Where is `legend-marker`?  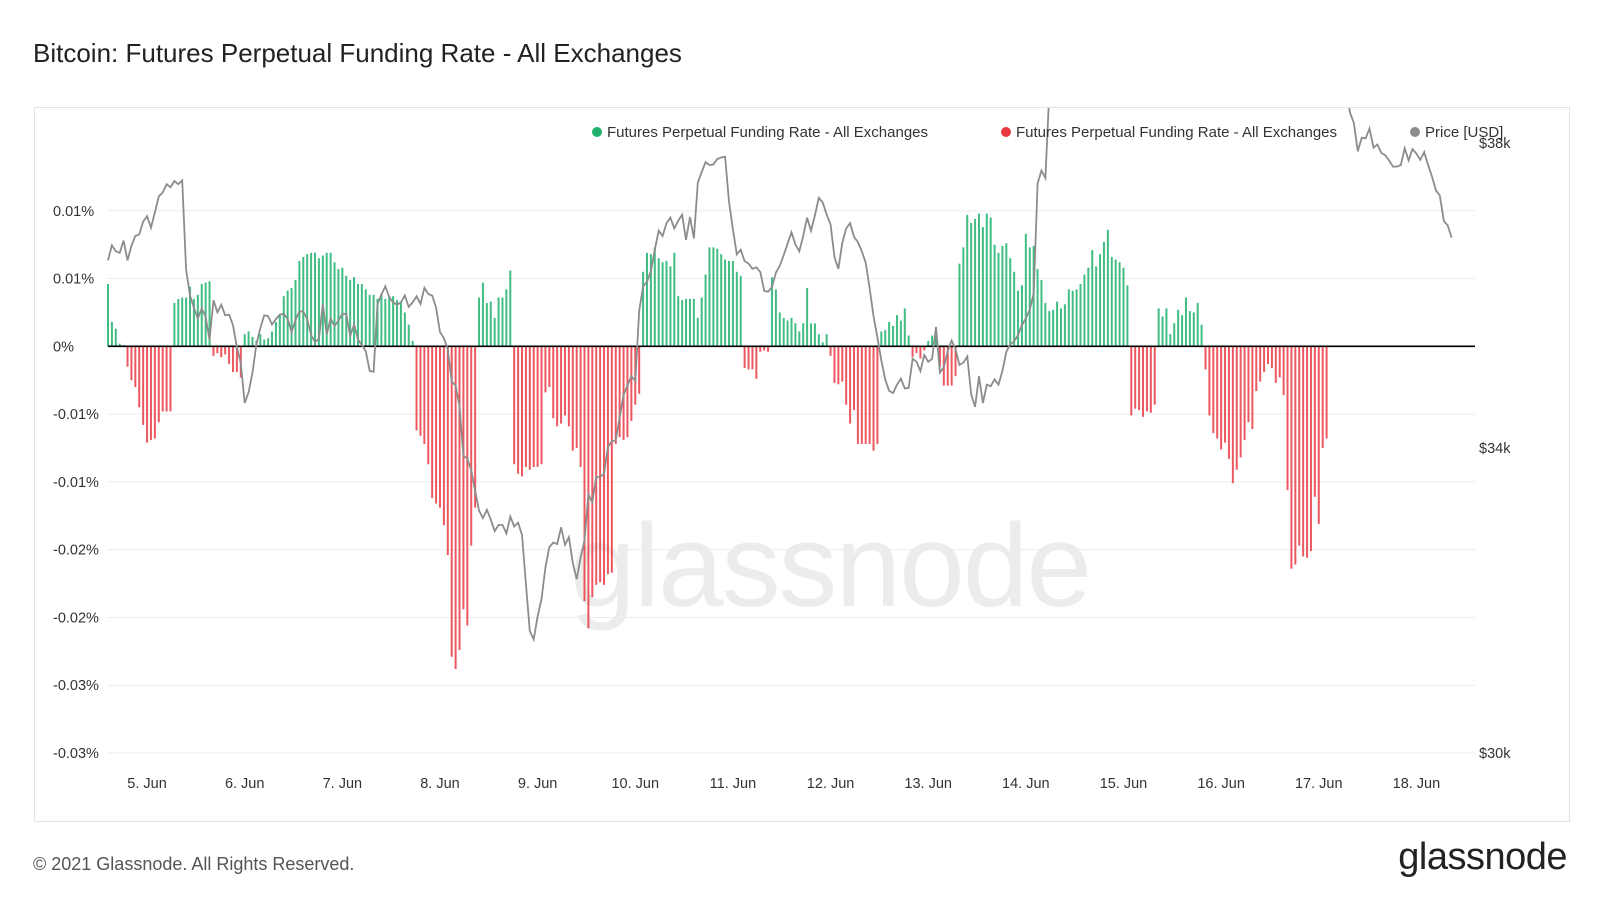
legend-marker is located at coordinates (1006, 132).